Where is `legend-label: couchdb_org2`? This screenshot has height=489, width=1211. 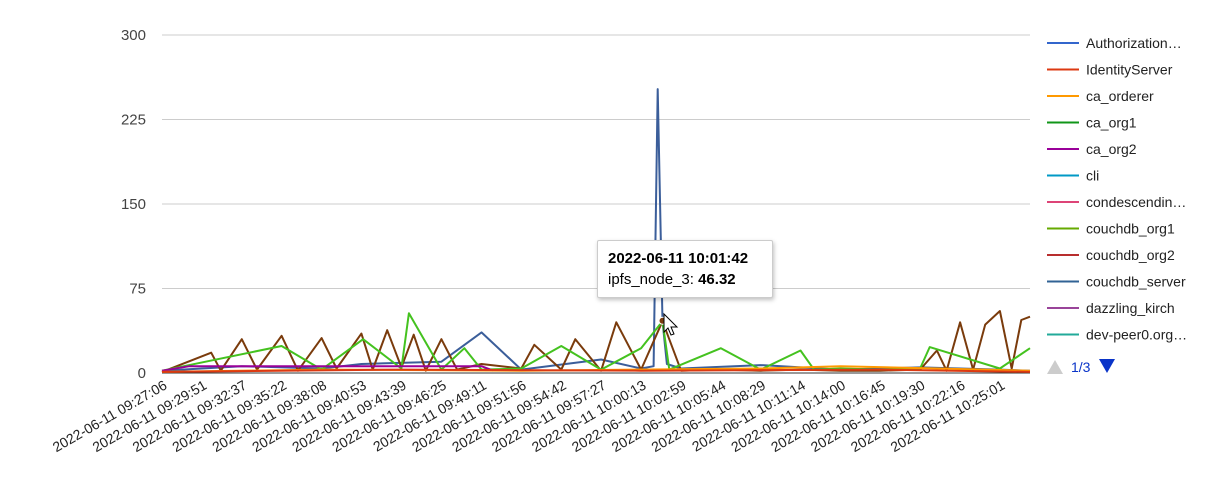
legend-label: couchdb_org2 is located at coordinates (1130, 255).